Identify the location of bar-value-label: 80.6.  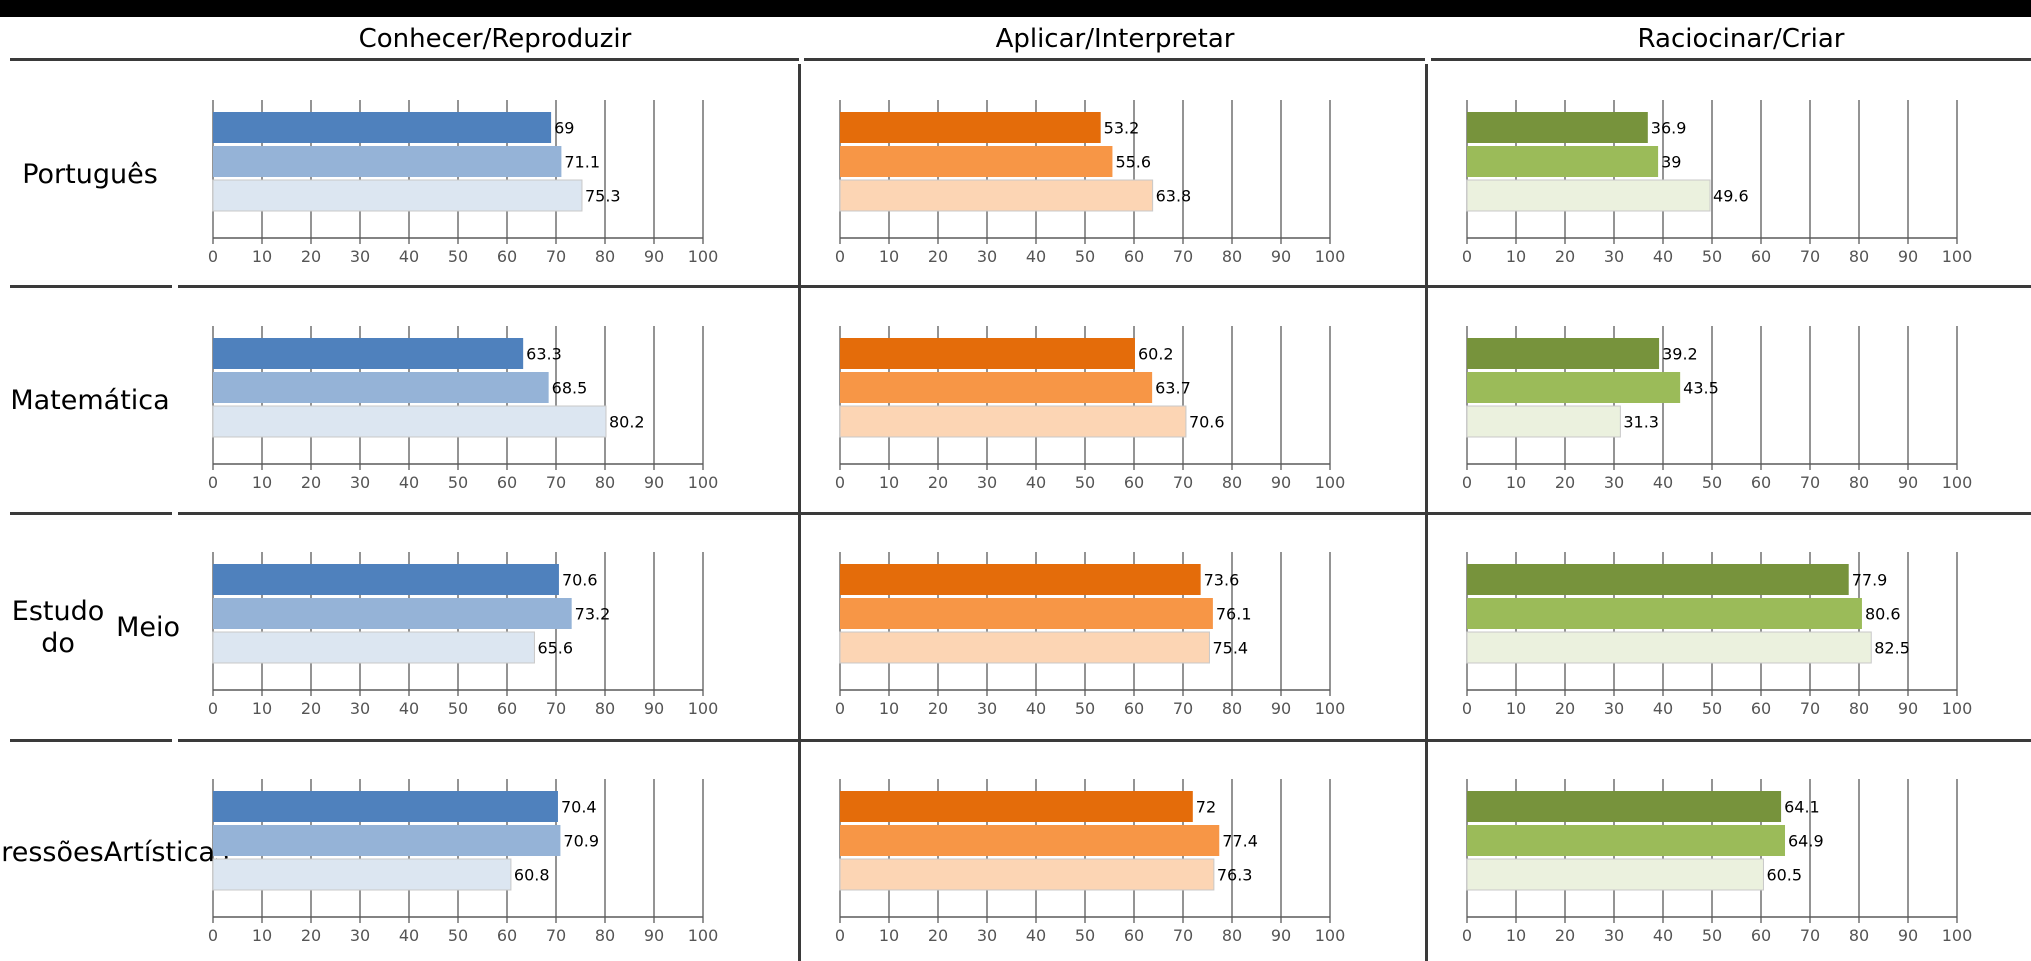
(1883, 614).